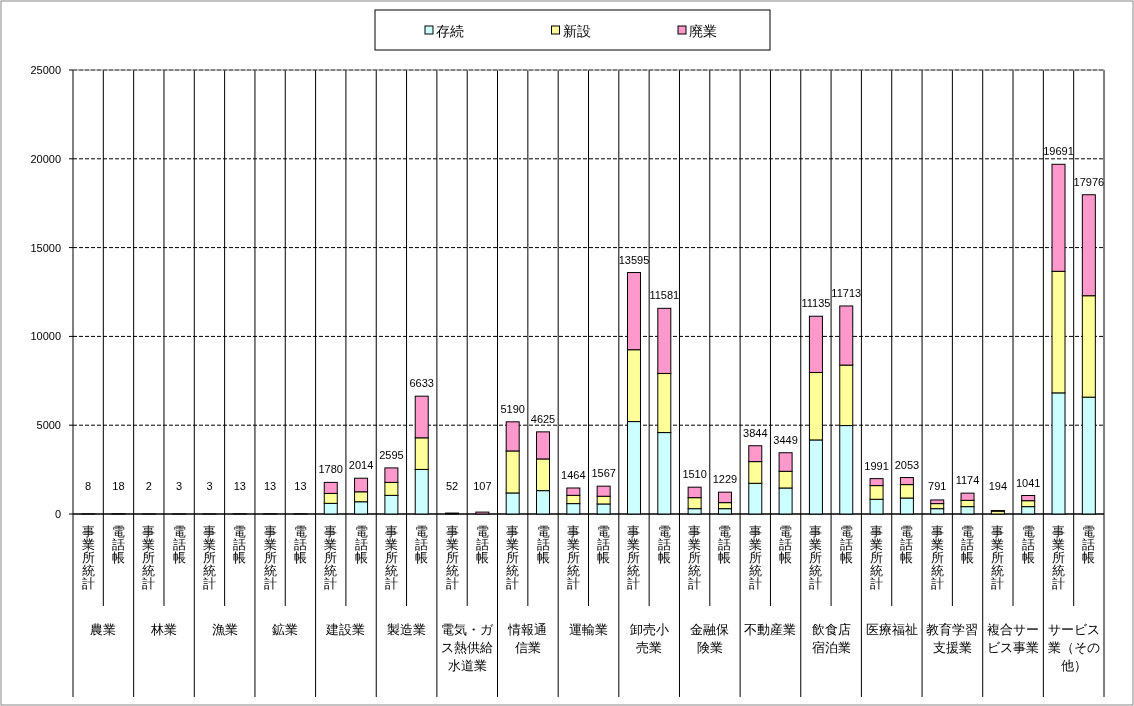 The width and height of the screenshot is (1134, 706). What do you see at coordinates (330, 469) in the screenshot?
I see `total-label: 1780` at bounding box center [330, 469].